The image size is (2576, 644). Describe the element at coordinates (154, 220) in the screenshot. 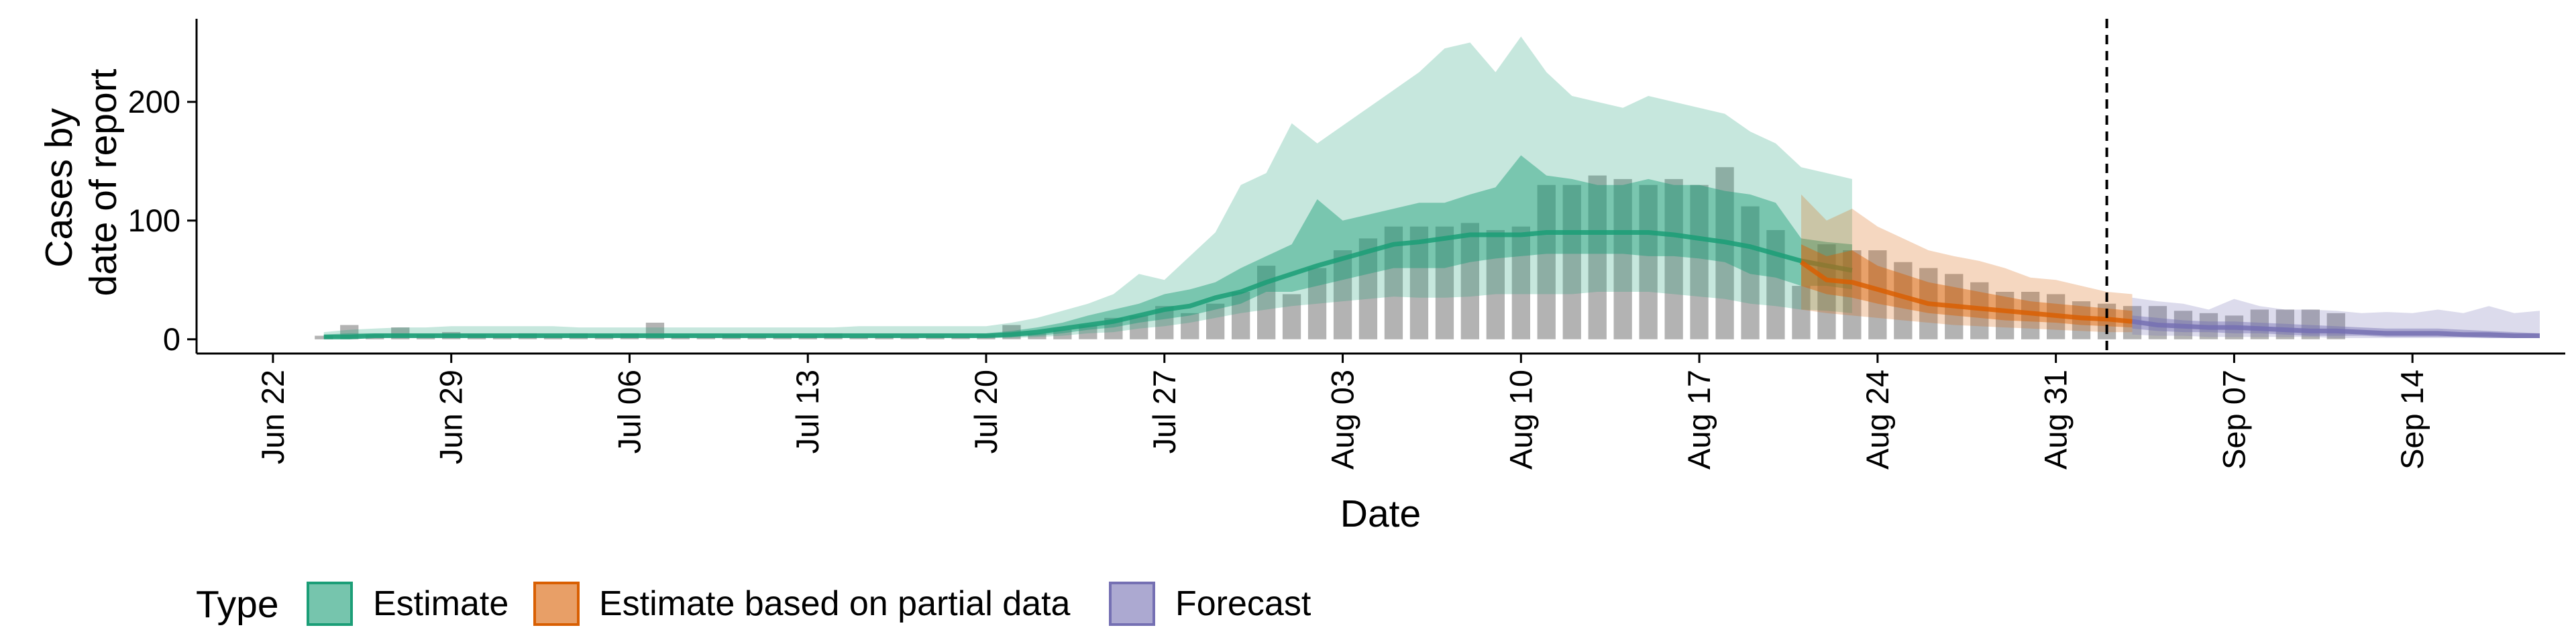

I see `y-tick-label: 100` at that location.